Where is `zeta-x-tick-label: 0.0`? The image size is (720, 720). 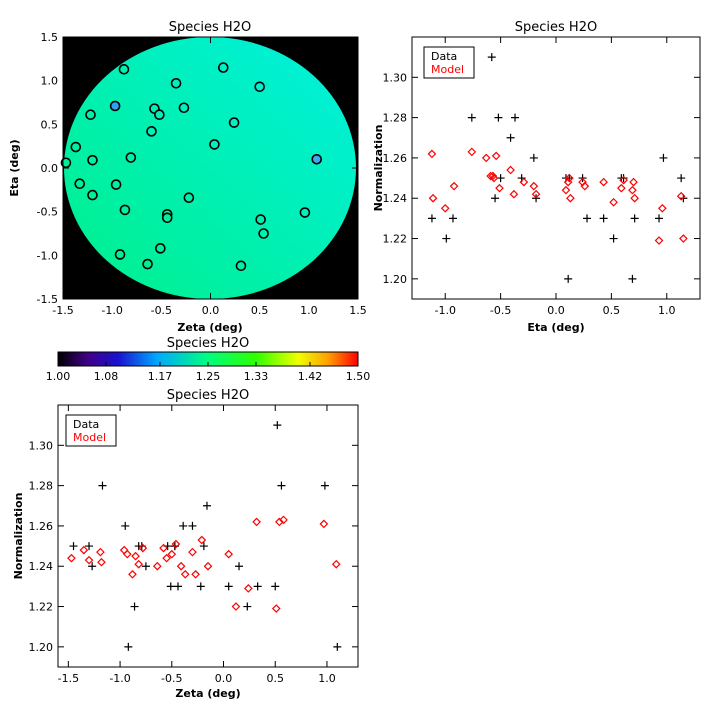
zeta-x-tick-label: 0.0 is located at coordinates (224, 678).